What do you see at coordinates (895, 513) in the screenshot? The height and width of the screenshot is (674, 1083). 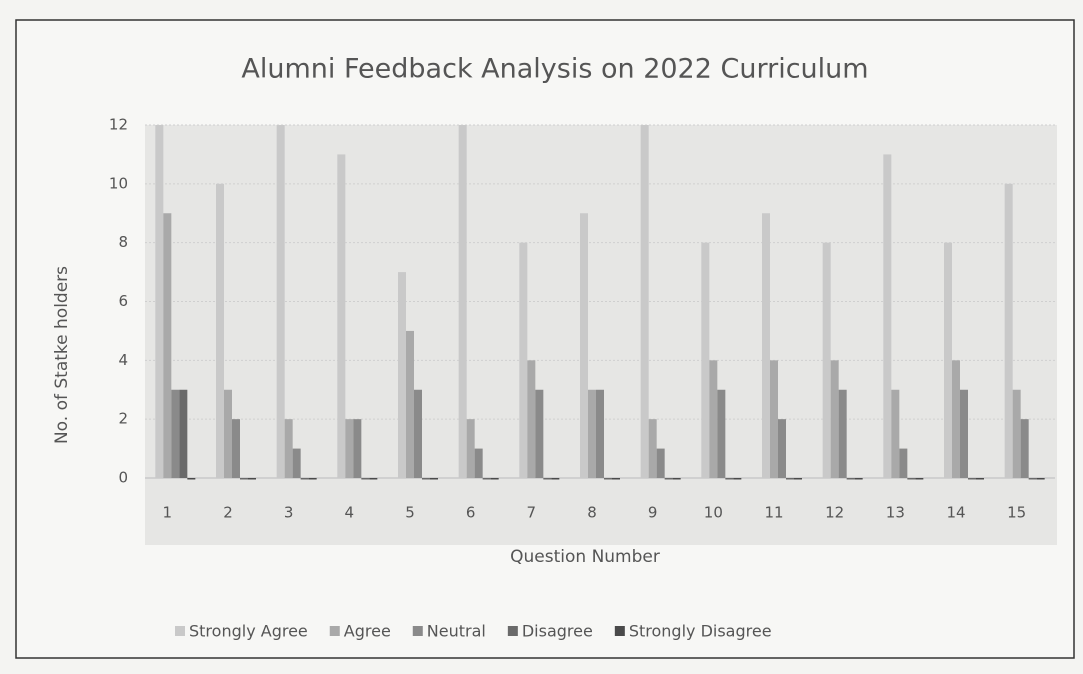 I see `x-tick-label: 13` at bounding box center [895, 513].